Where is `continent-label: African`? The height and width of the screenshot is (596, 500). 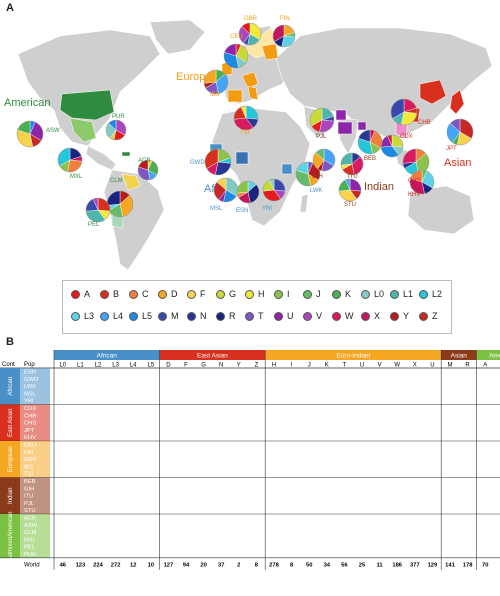
continent-label: African is located at coordinates (11, 386).